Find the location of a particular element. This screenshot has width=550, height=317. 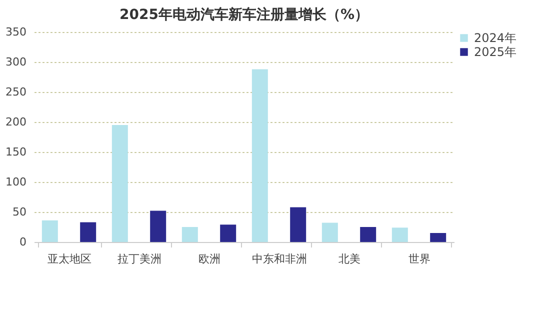

legend-label: 2024年 is located at coordinates (495, 38).